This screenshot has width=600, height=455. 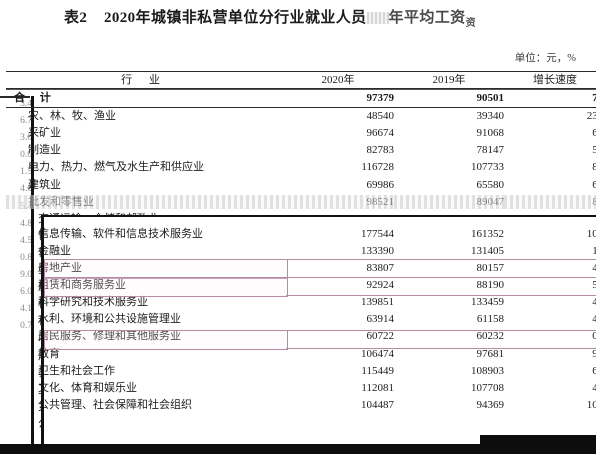 I want to click on cell-industry: 卫生和社会工作, so click(x=76, y=370).